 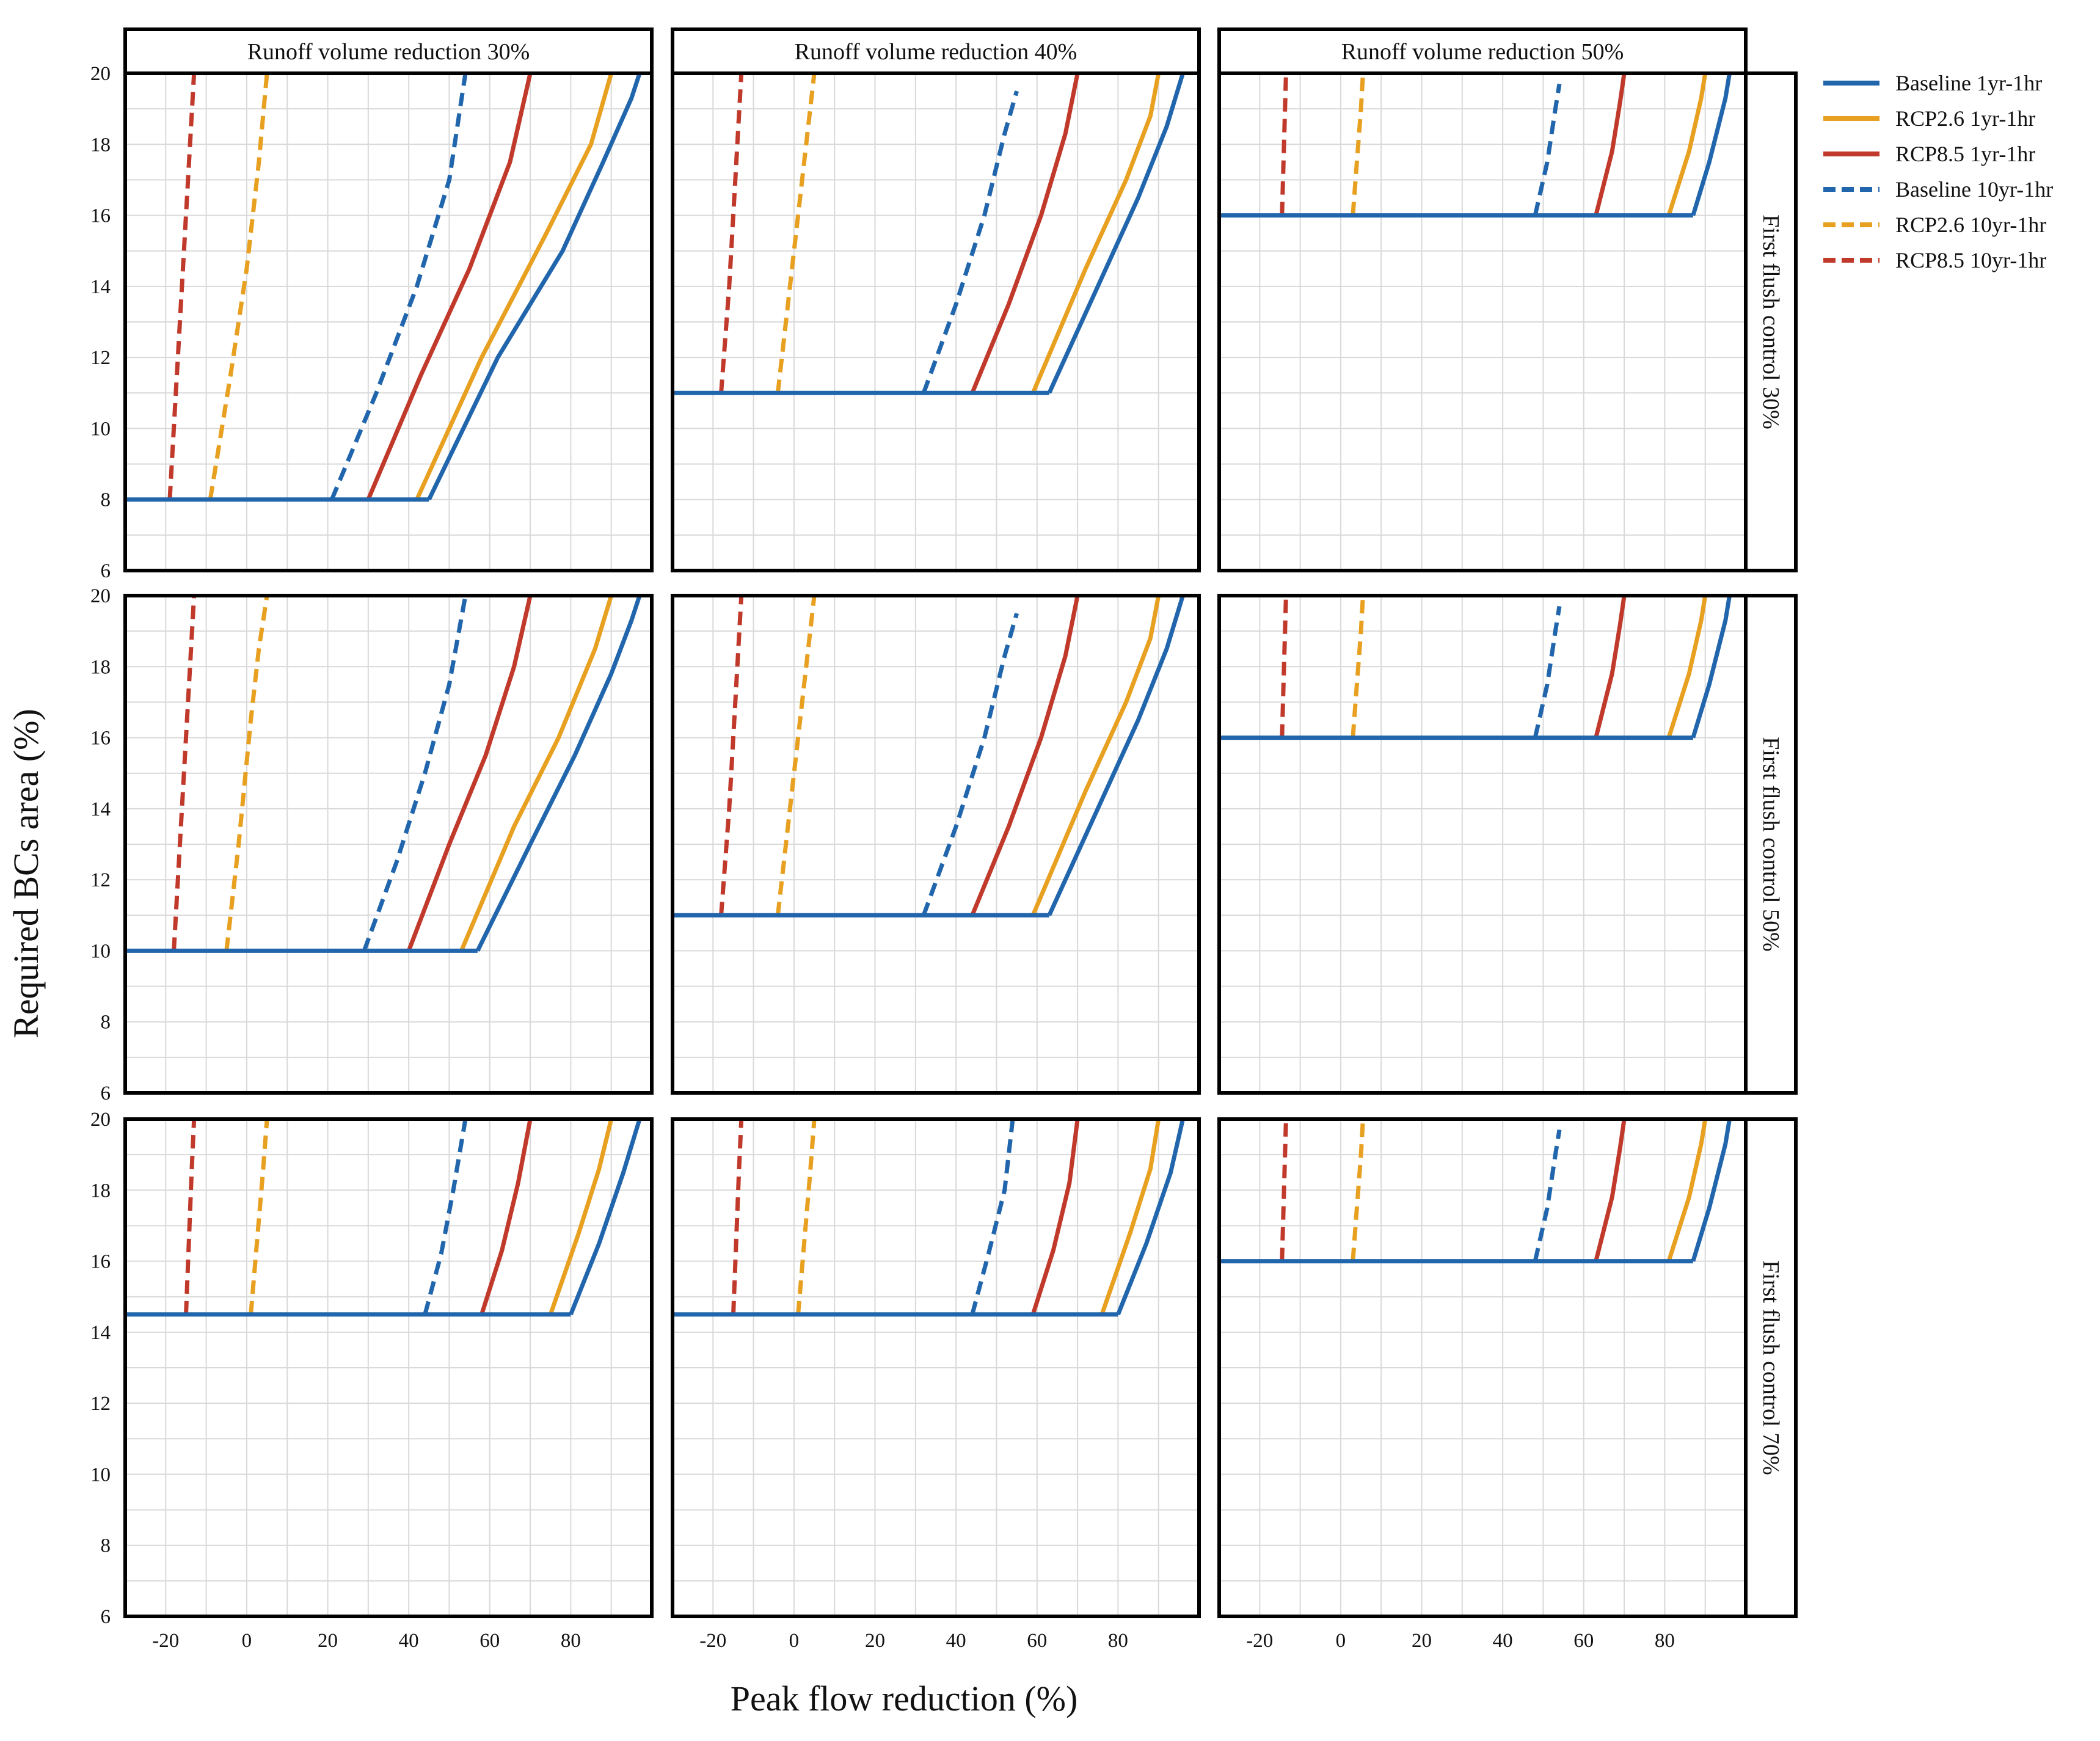 I want to click on panel-r3-c3: -20 0 20 40 60 80, so click(x=1482, y=1384).